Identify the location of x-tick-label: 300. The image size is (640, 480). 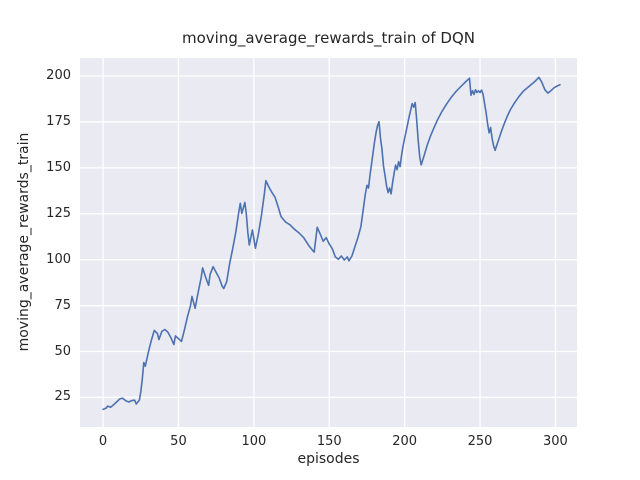
(555, 441).